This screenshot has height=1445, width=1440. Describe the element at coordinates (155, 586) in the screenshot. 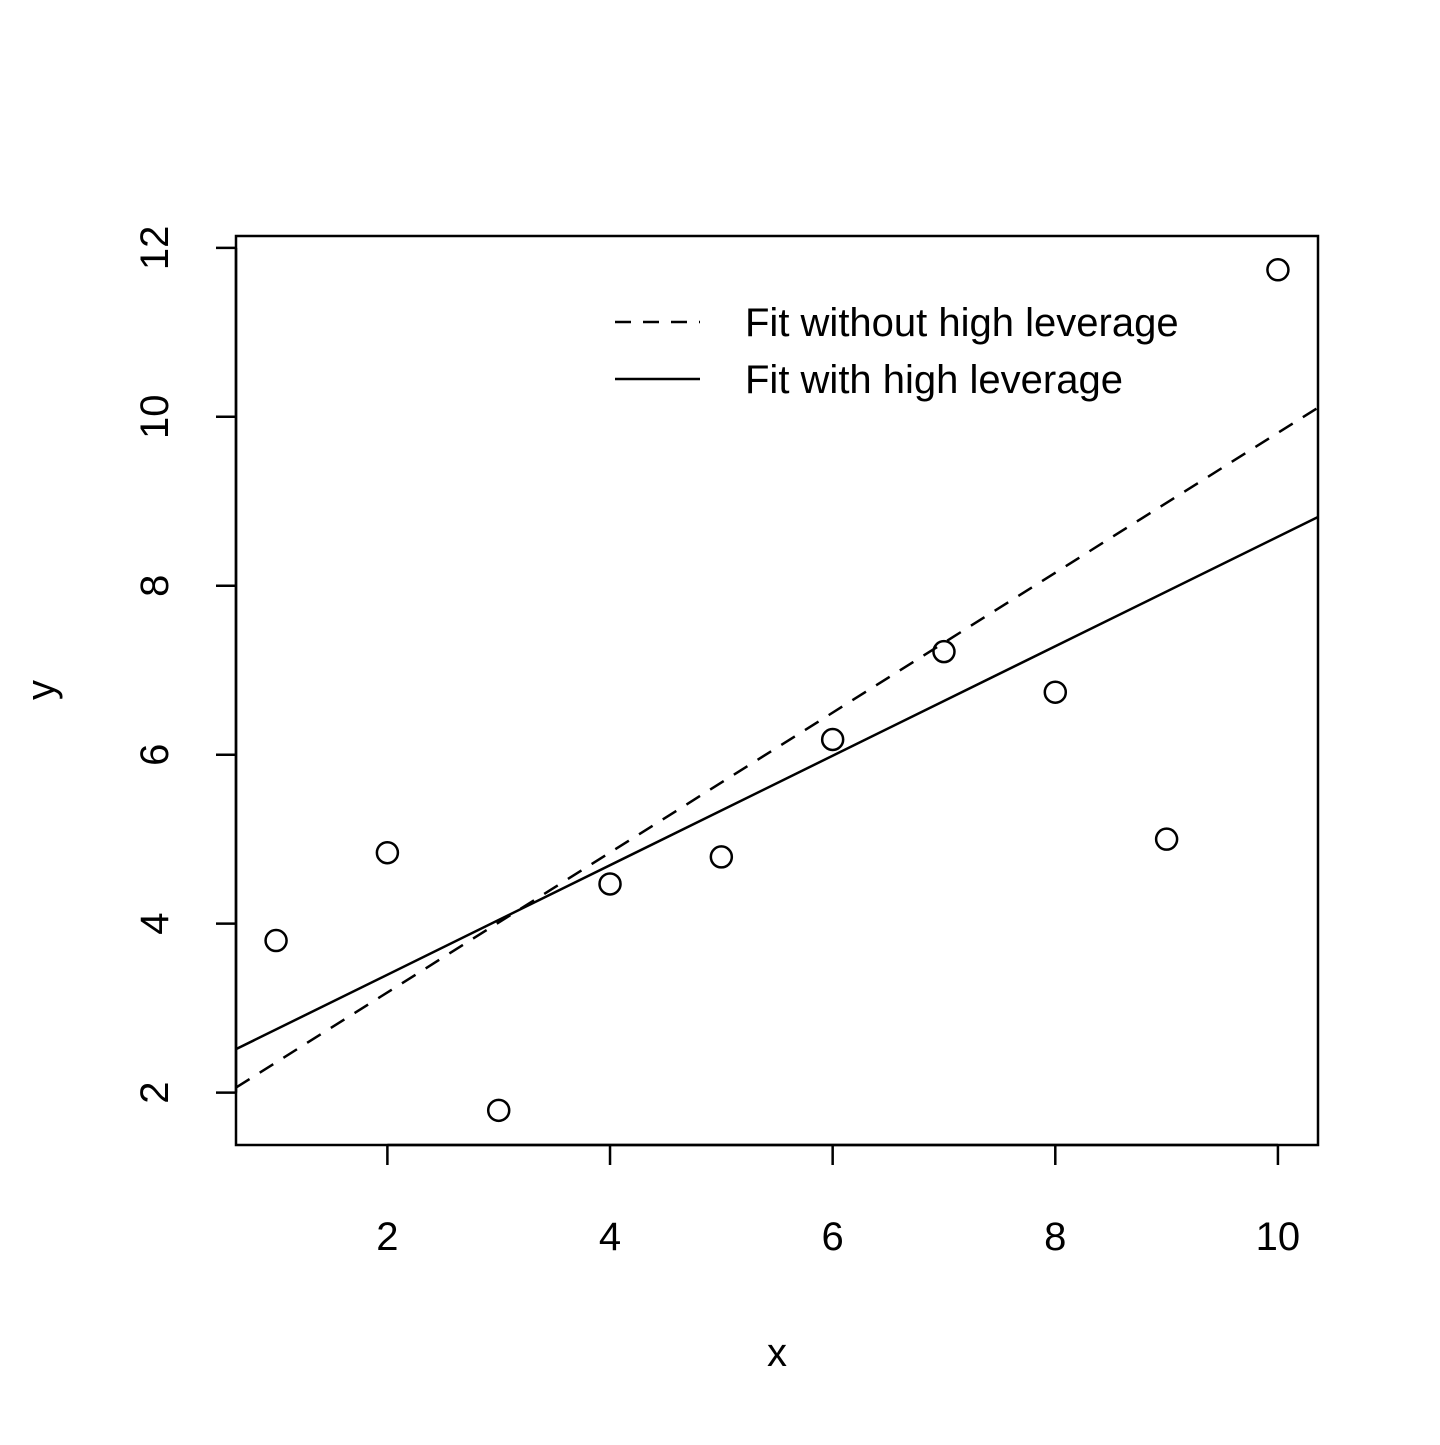

I see `y-tick-label: 8` at that location.